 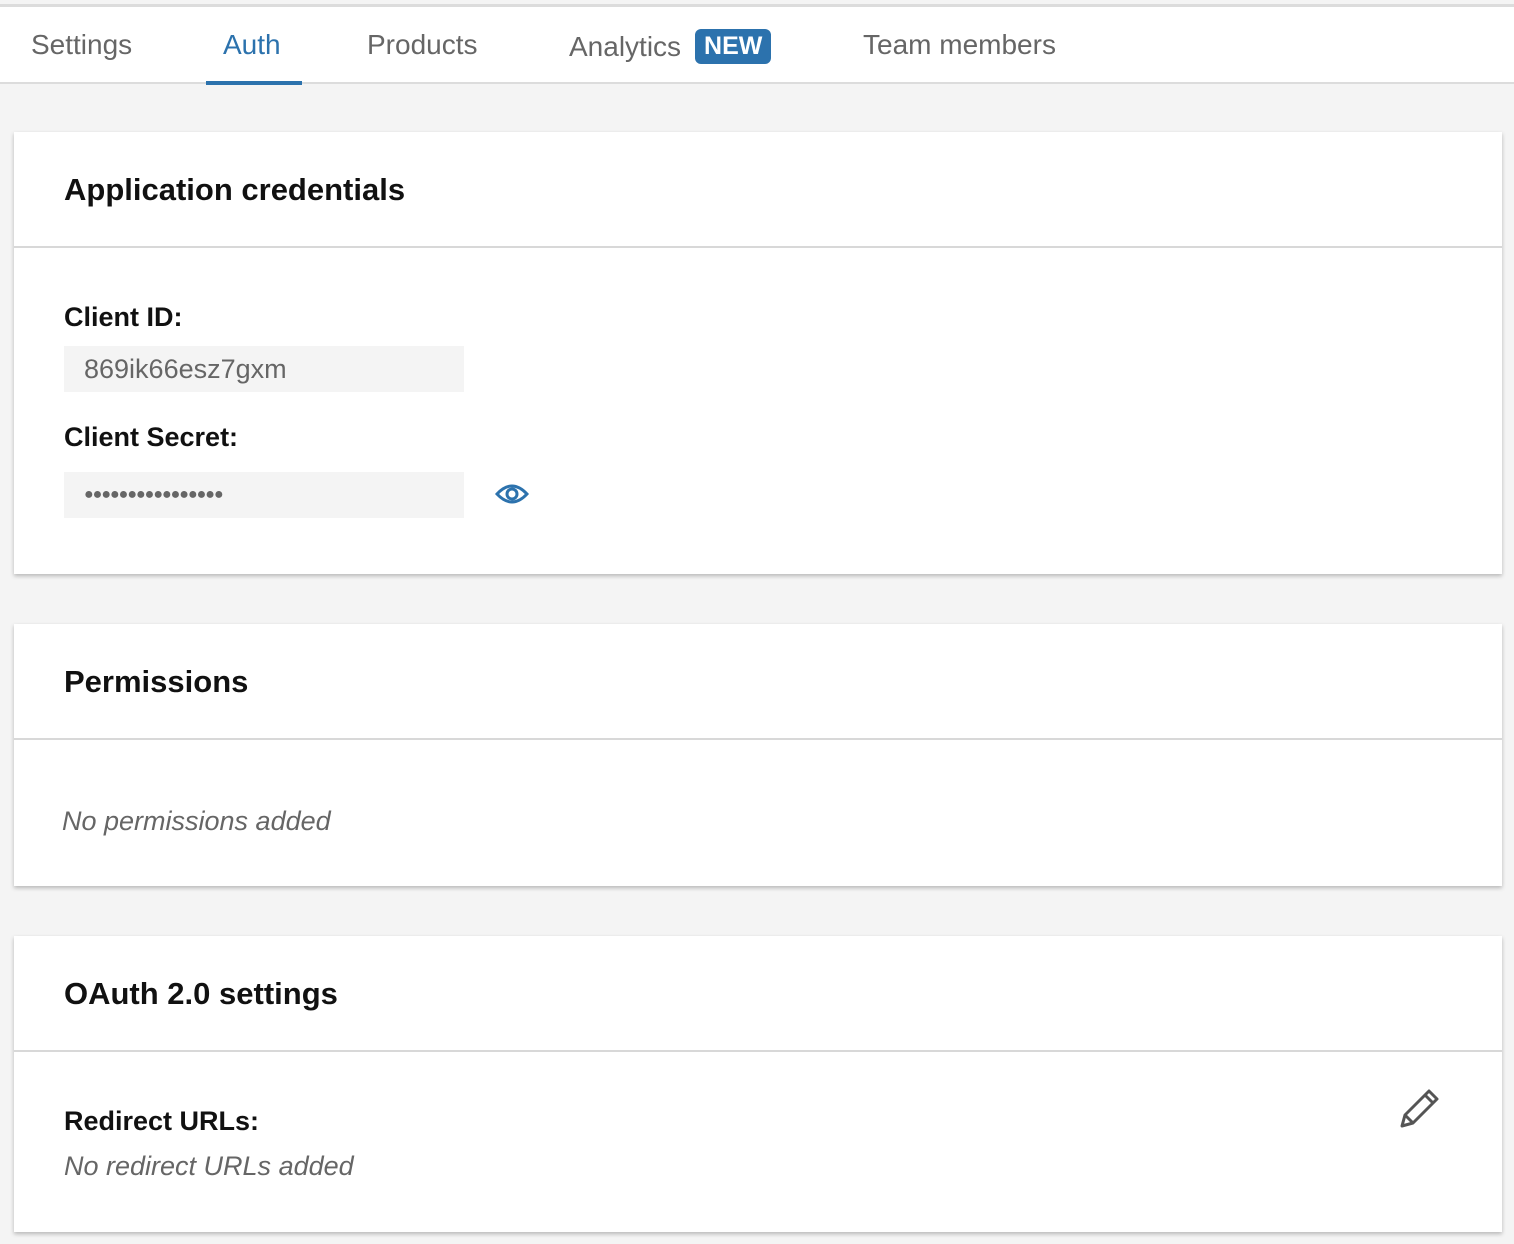 I want to click on tab-analytics-label: Analytics, so click(x=625, y=46).